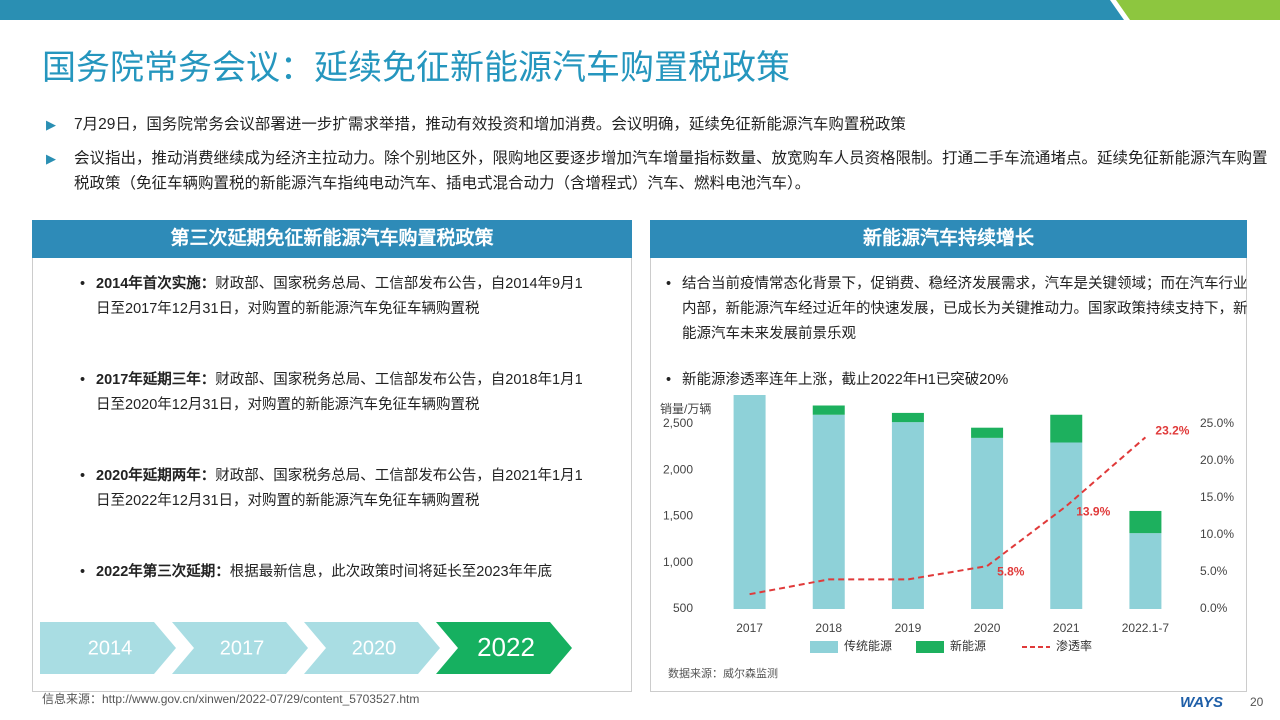 The width and height of the screenshot is (1280, 720). I want to click on timeline-label: 2020, so click(374, 648).